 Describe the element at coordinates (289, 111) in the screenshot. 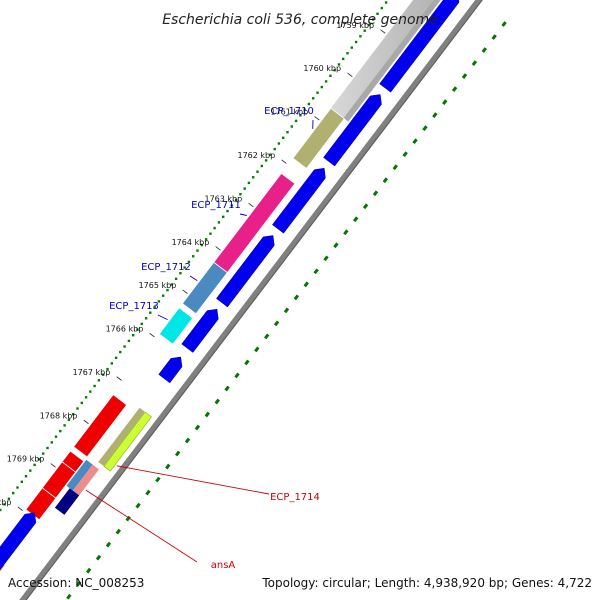

I see `gene-label: ECP_1710` at that location.